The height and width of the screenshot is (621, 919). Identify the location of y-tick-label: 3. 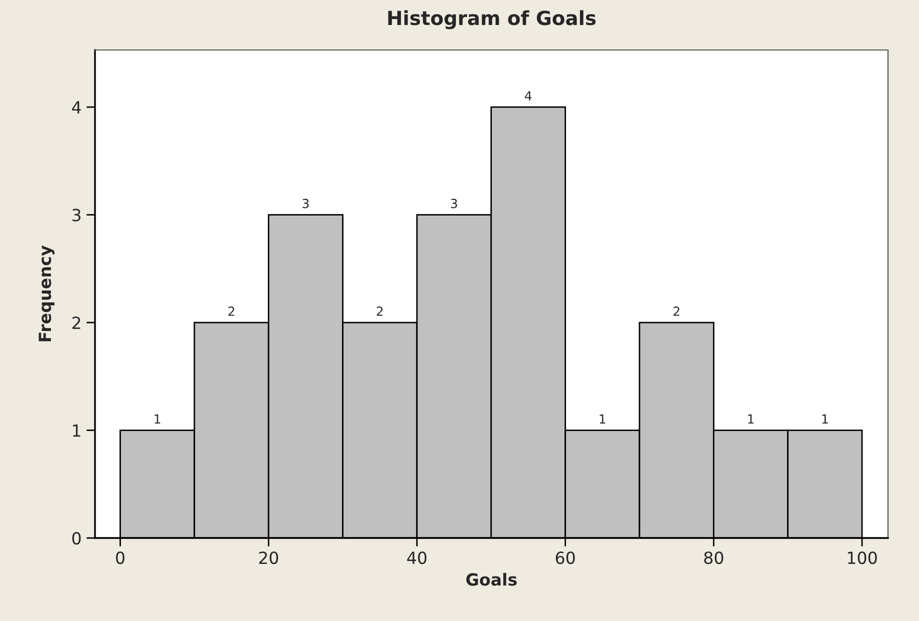
(76, 215).